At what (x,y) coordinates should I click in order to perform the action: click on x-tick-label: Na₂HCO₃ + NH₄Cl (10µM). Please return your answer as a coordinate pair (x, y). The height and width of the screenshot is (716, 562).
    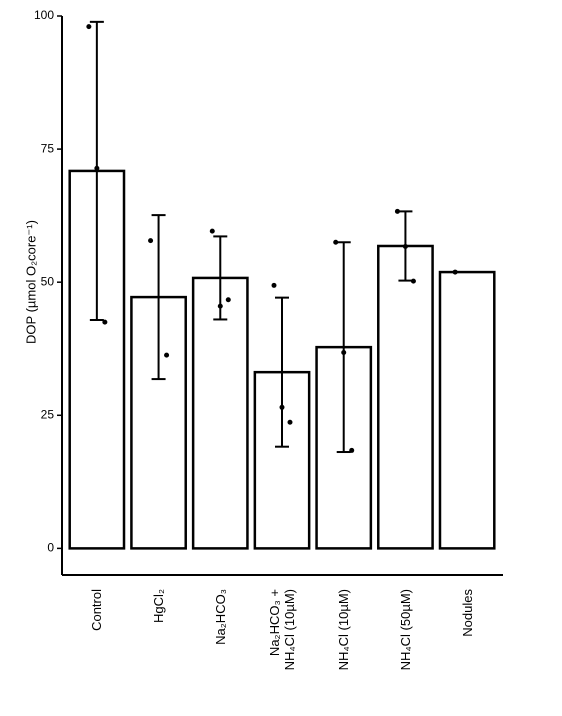
    Looking at the image, I should click on (282, 630).